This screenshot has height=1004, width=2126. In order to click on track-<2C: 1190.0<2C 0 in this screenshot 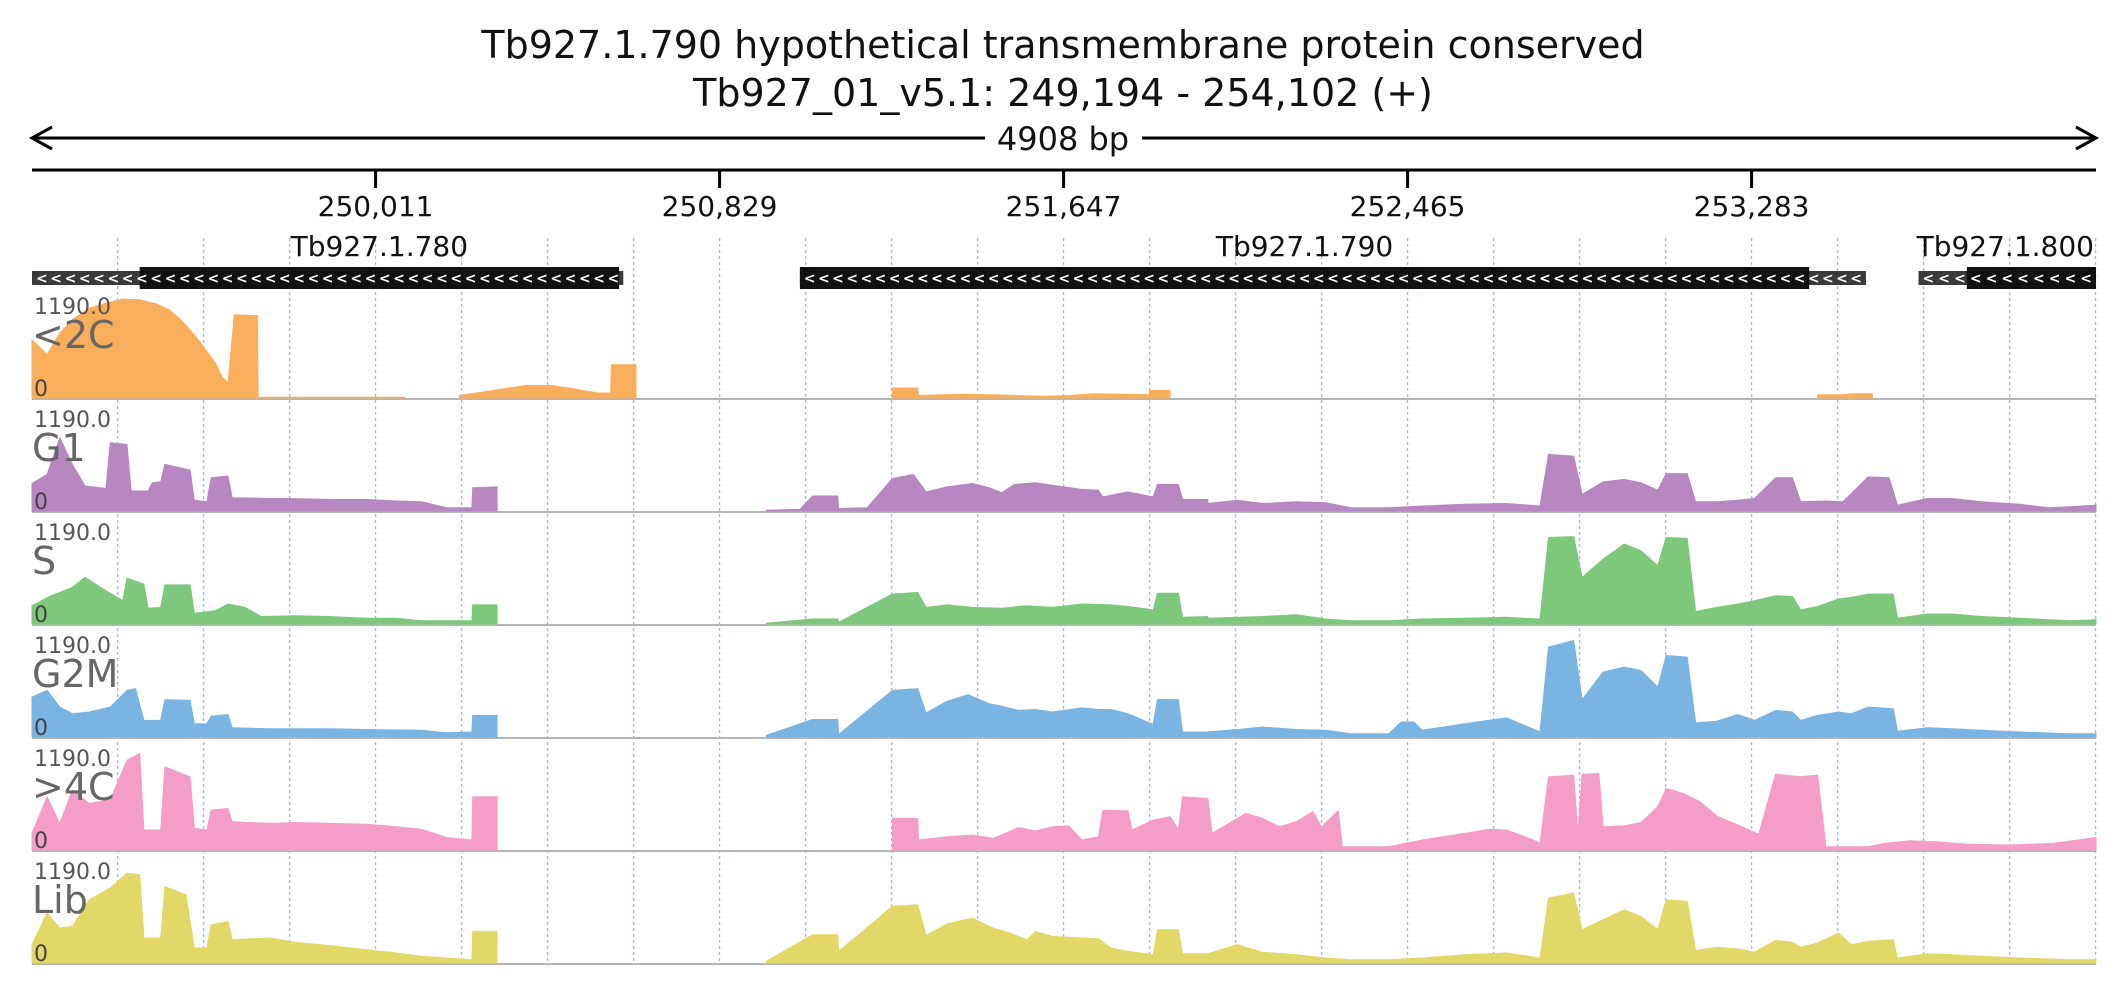, I will do `click(1063, 348)`.